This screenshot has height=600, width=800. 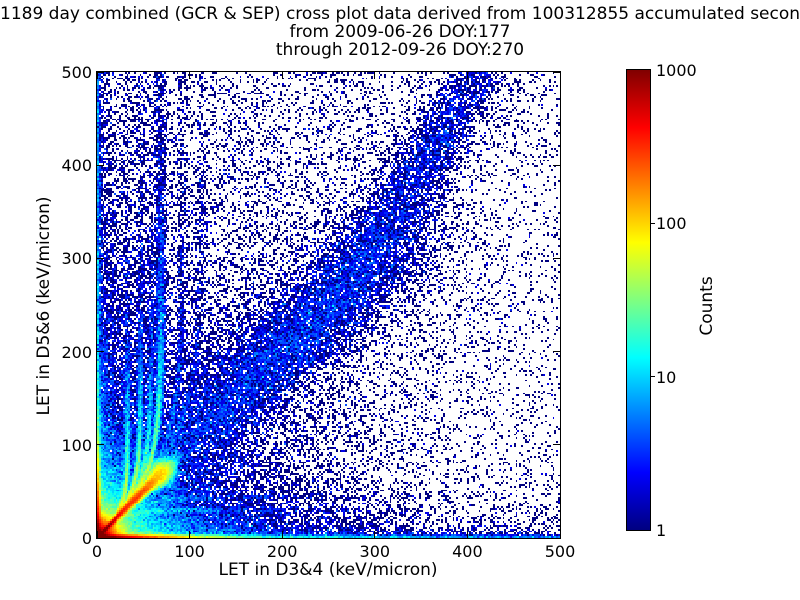 I want to click on colorbar-gradient, so click(x=638, y=300).